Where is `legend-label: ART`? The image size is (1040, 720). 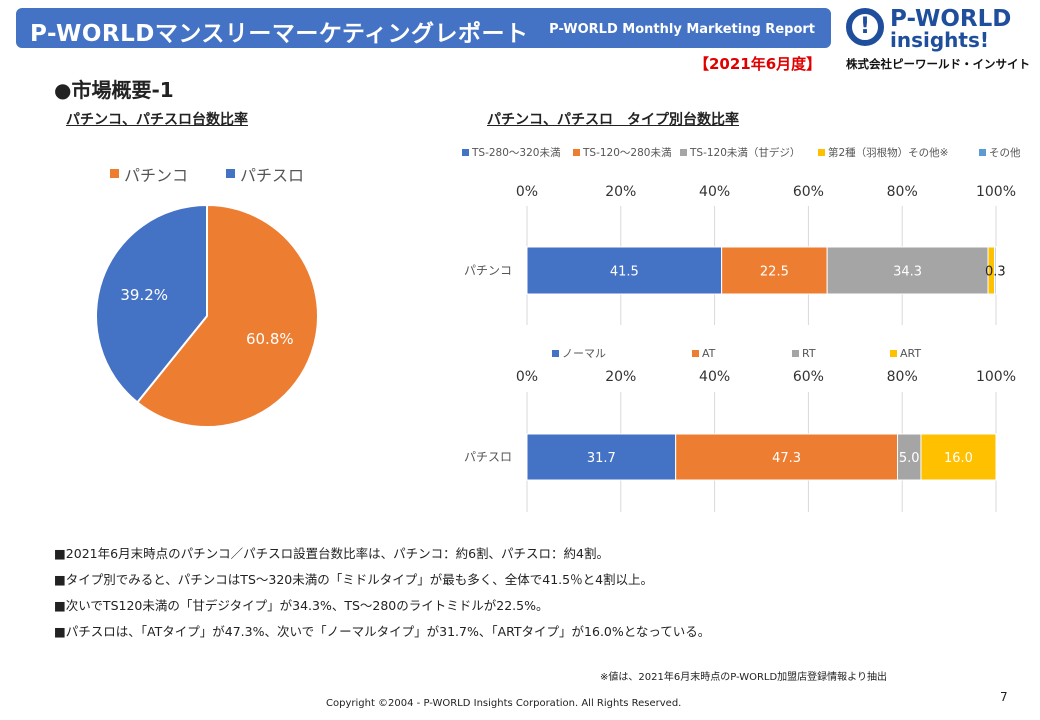 legend-label: ART is located at coordinates (910, 353).